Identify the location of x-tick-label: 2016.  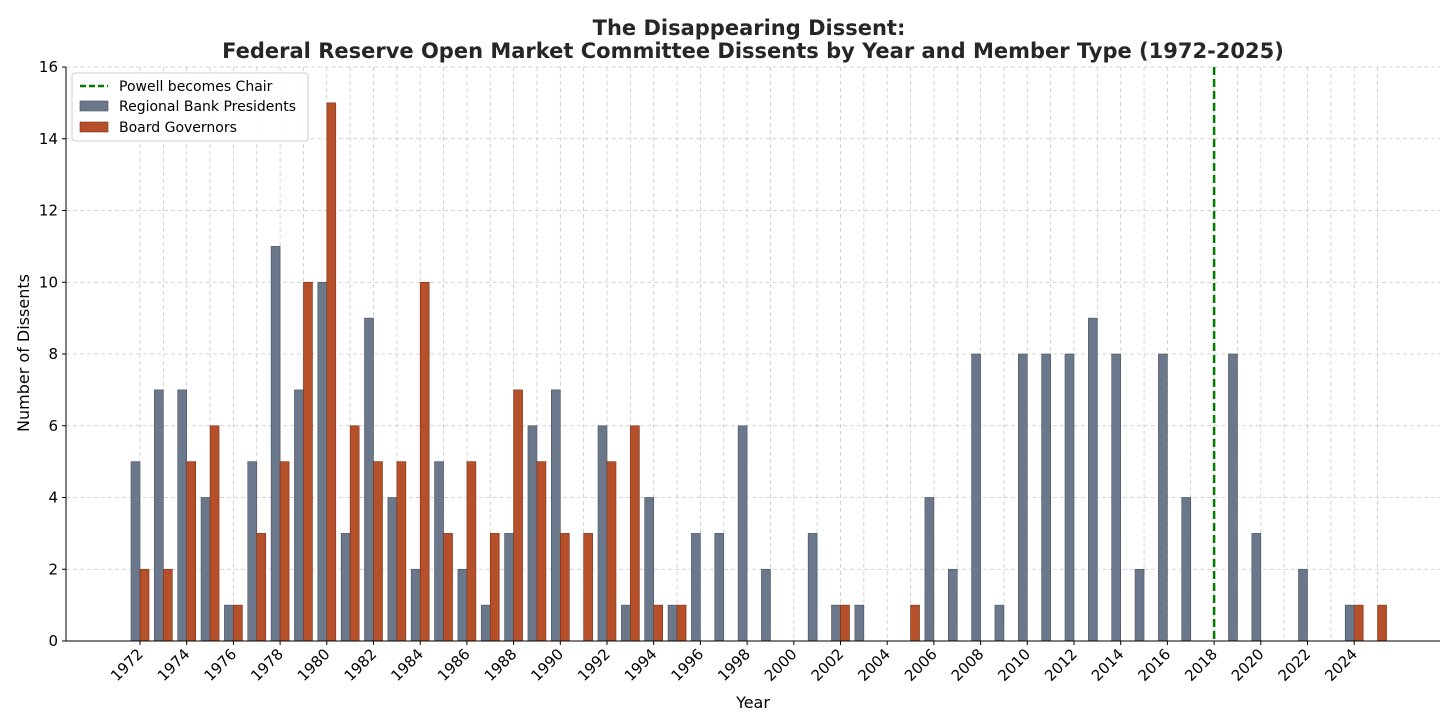
(1154, 665).